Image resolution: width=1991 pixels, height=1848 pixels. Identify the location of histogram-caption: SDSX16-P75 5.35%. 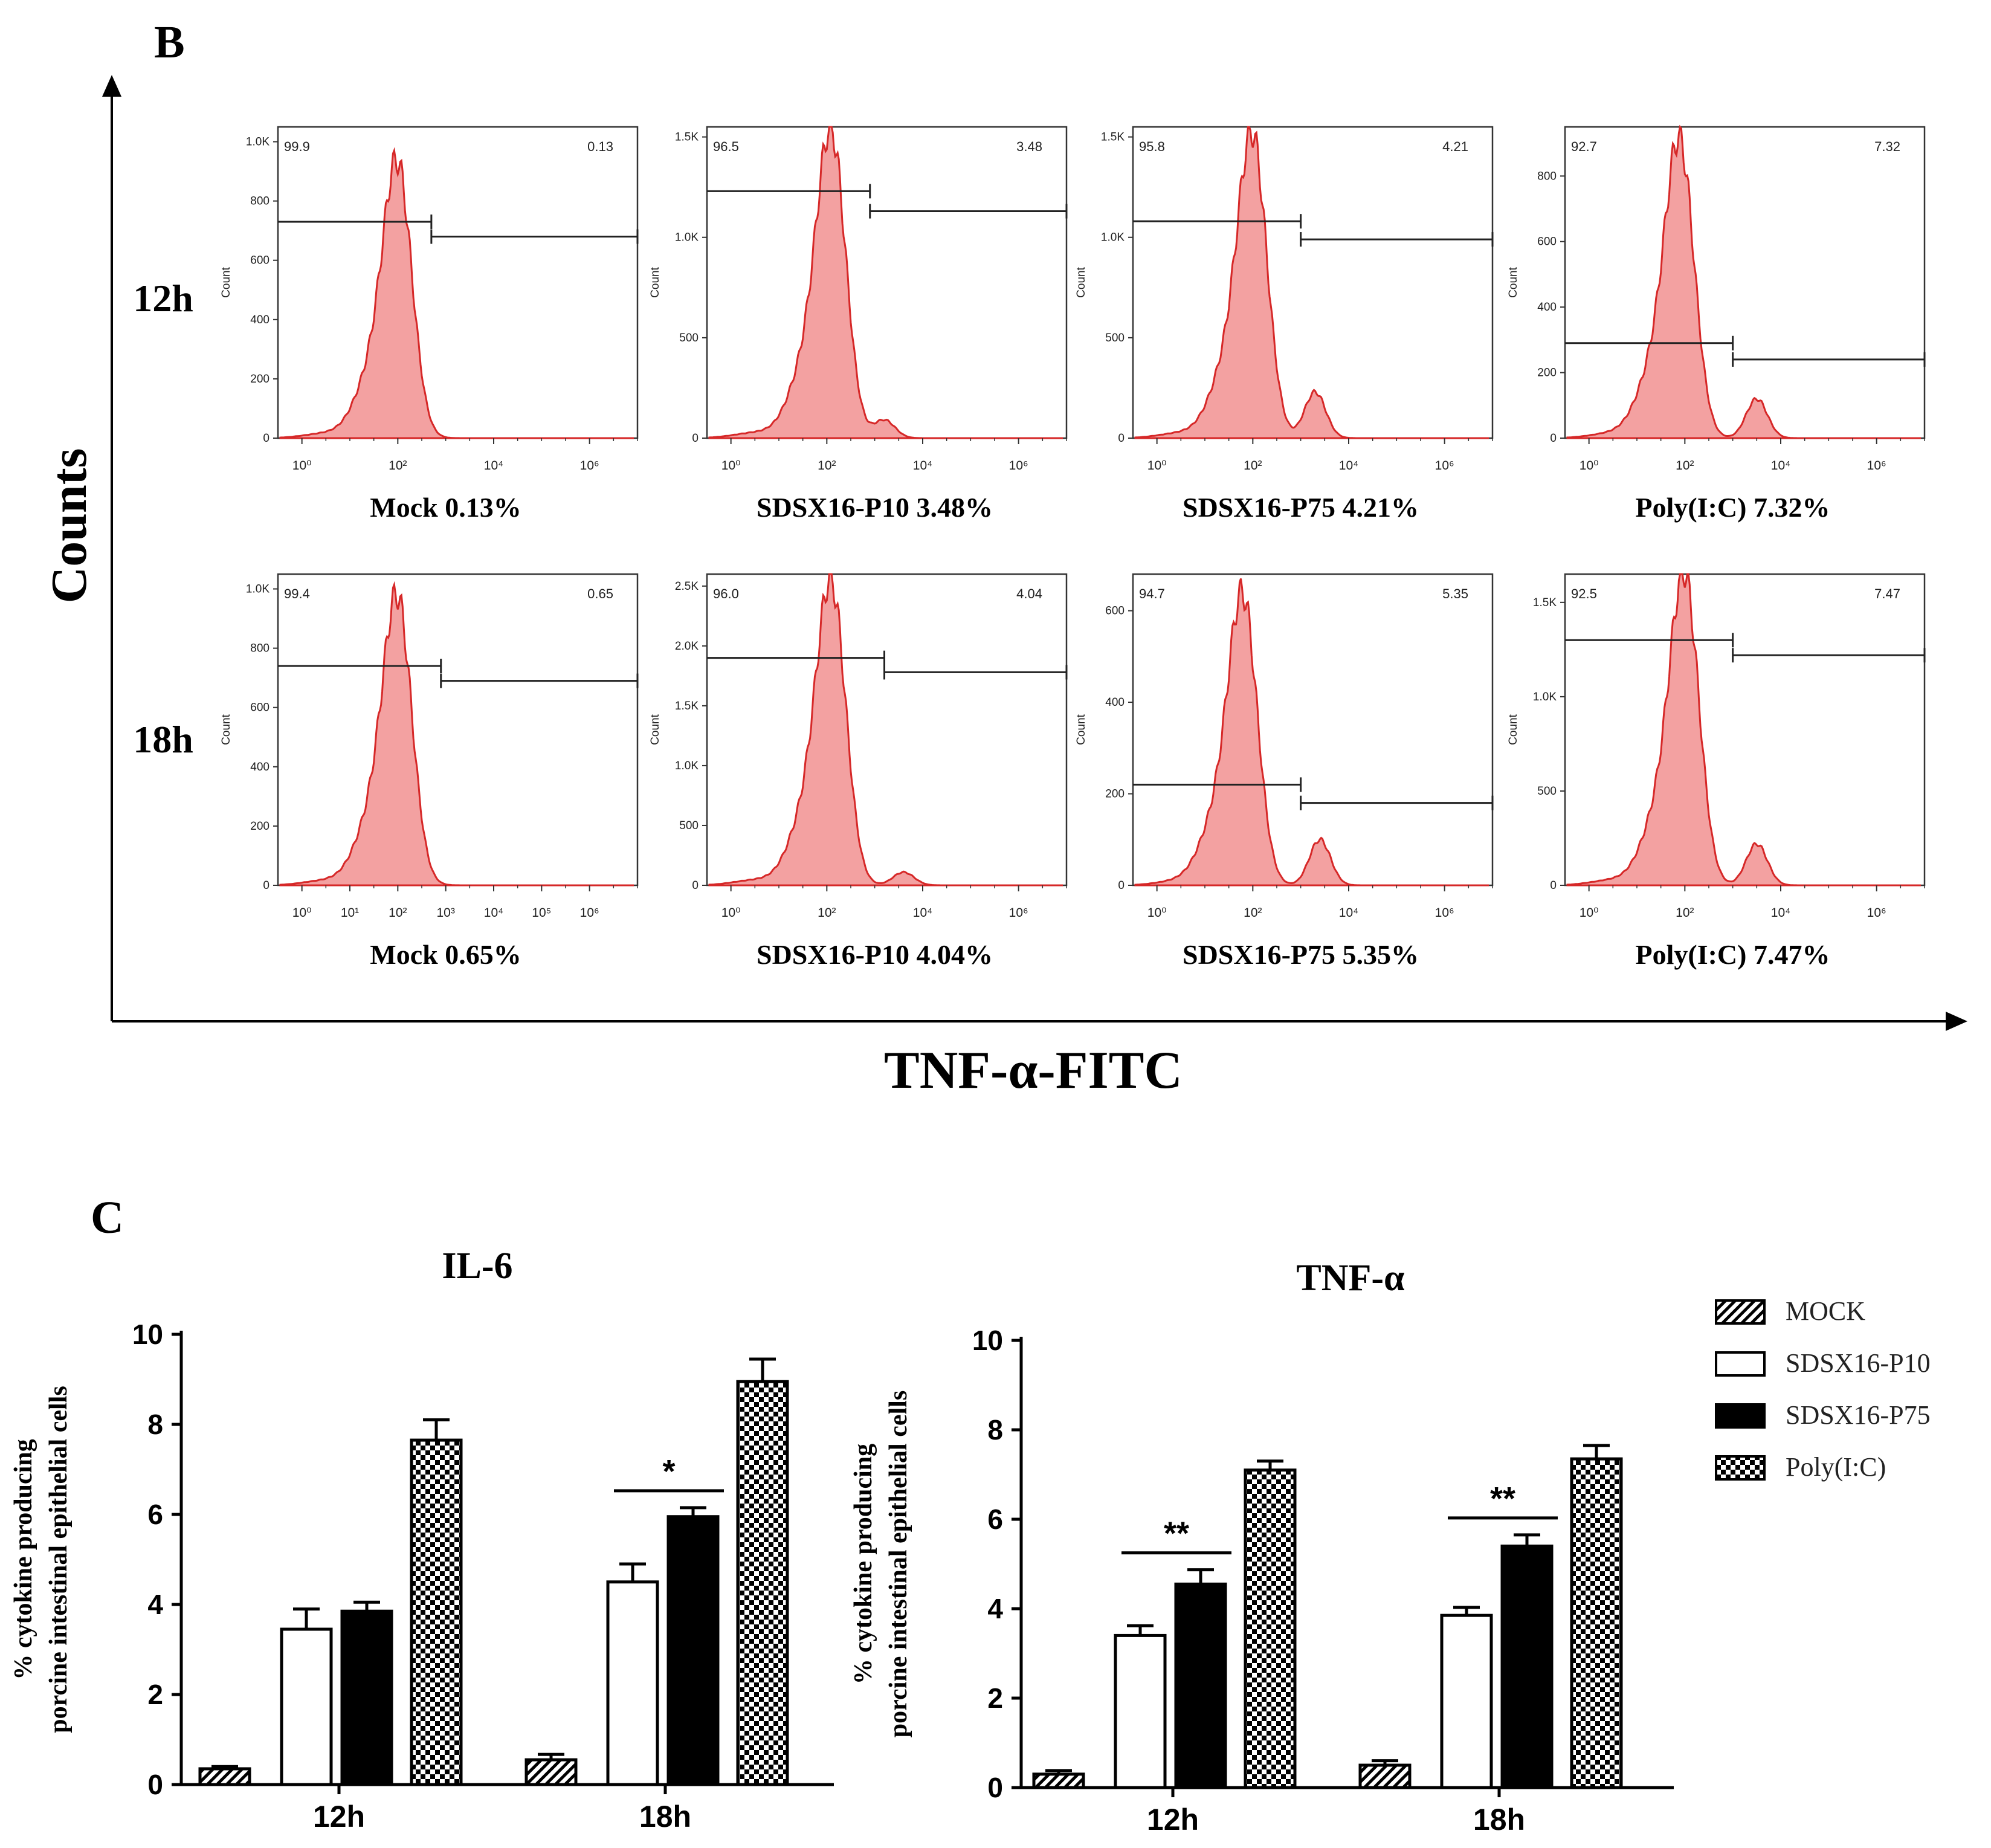
(1301, 954).